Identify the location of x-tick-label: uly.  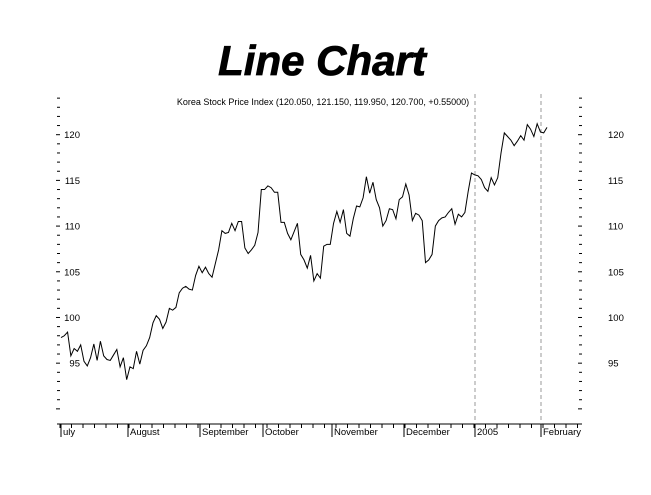
(69, 432).